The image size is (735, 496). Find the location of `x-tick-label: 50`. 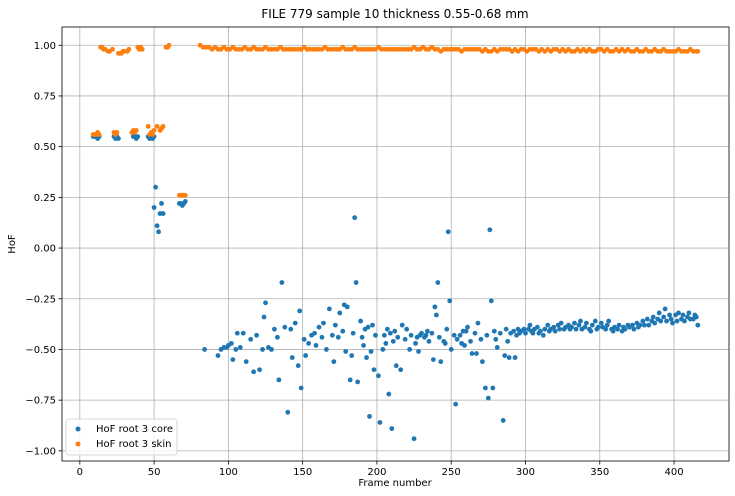

x-tick-label: 50 is located at coordinates (154, 472).